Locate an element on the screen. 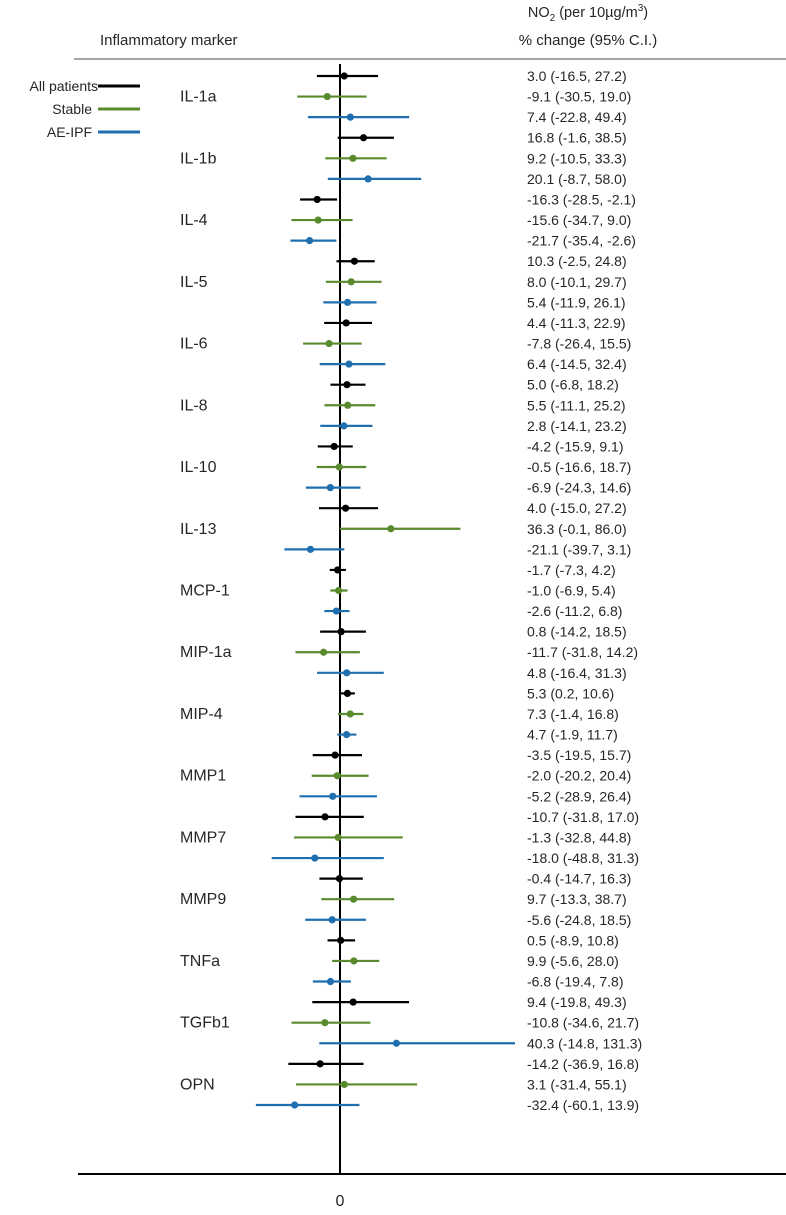 This screenshot has height=1215, width=786. marker-label: IL-10 is located at coordinates (198, 467).